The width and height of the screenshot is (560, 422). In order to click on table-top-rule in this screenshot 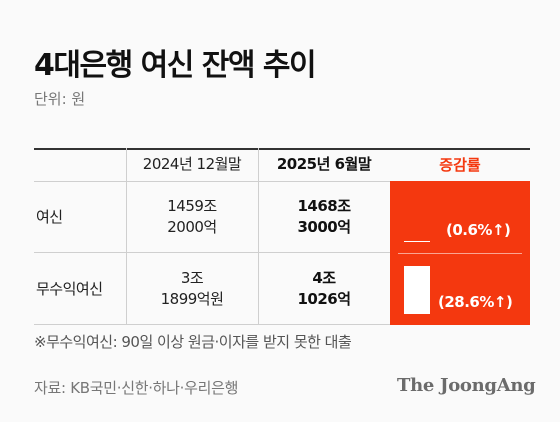, I will do `click(282, 149)`.